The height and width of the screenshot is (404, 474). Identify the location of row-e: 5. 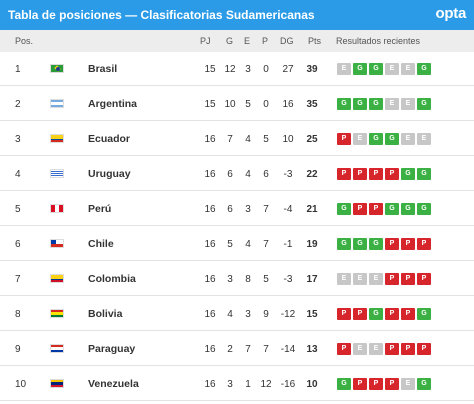
(248, 104).